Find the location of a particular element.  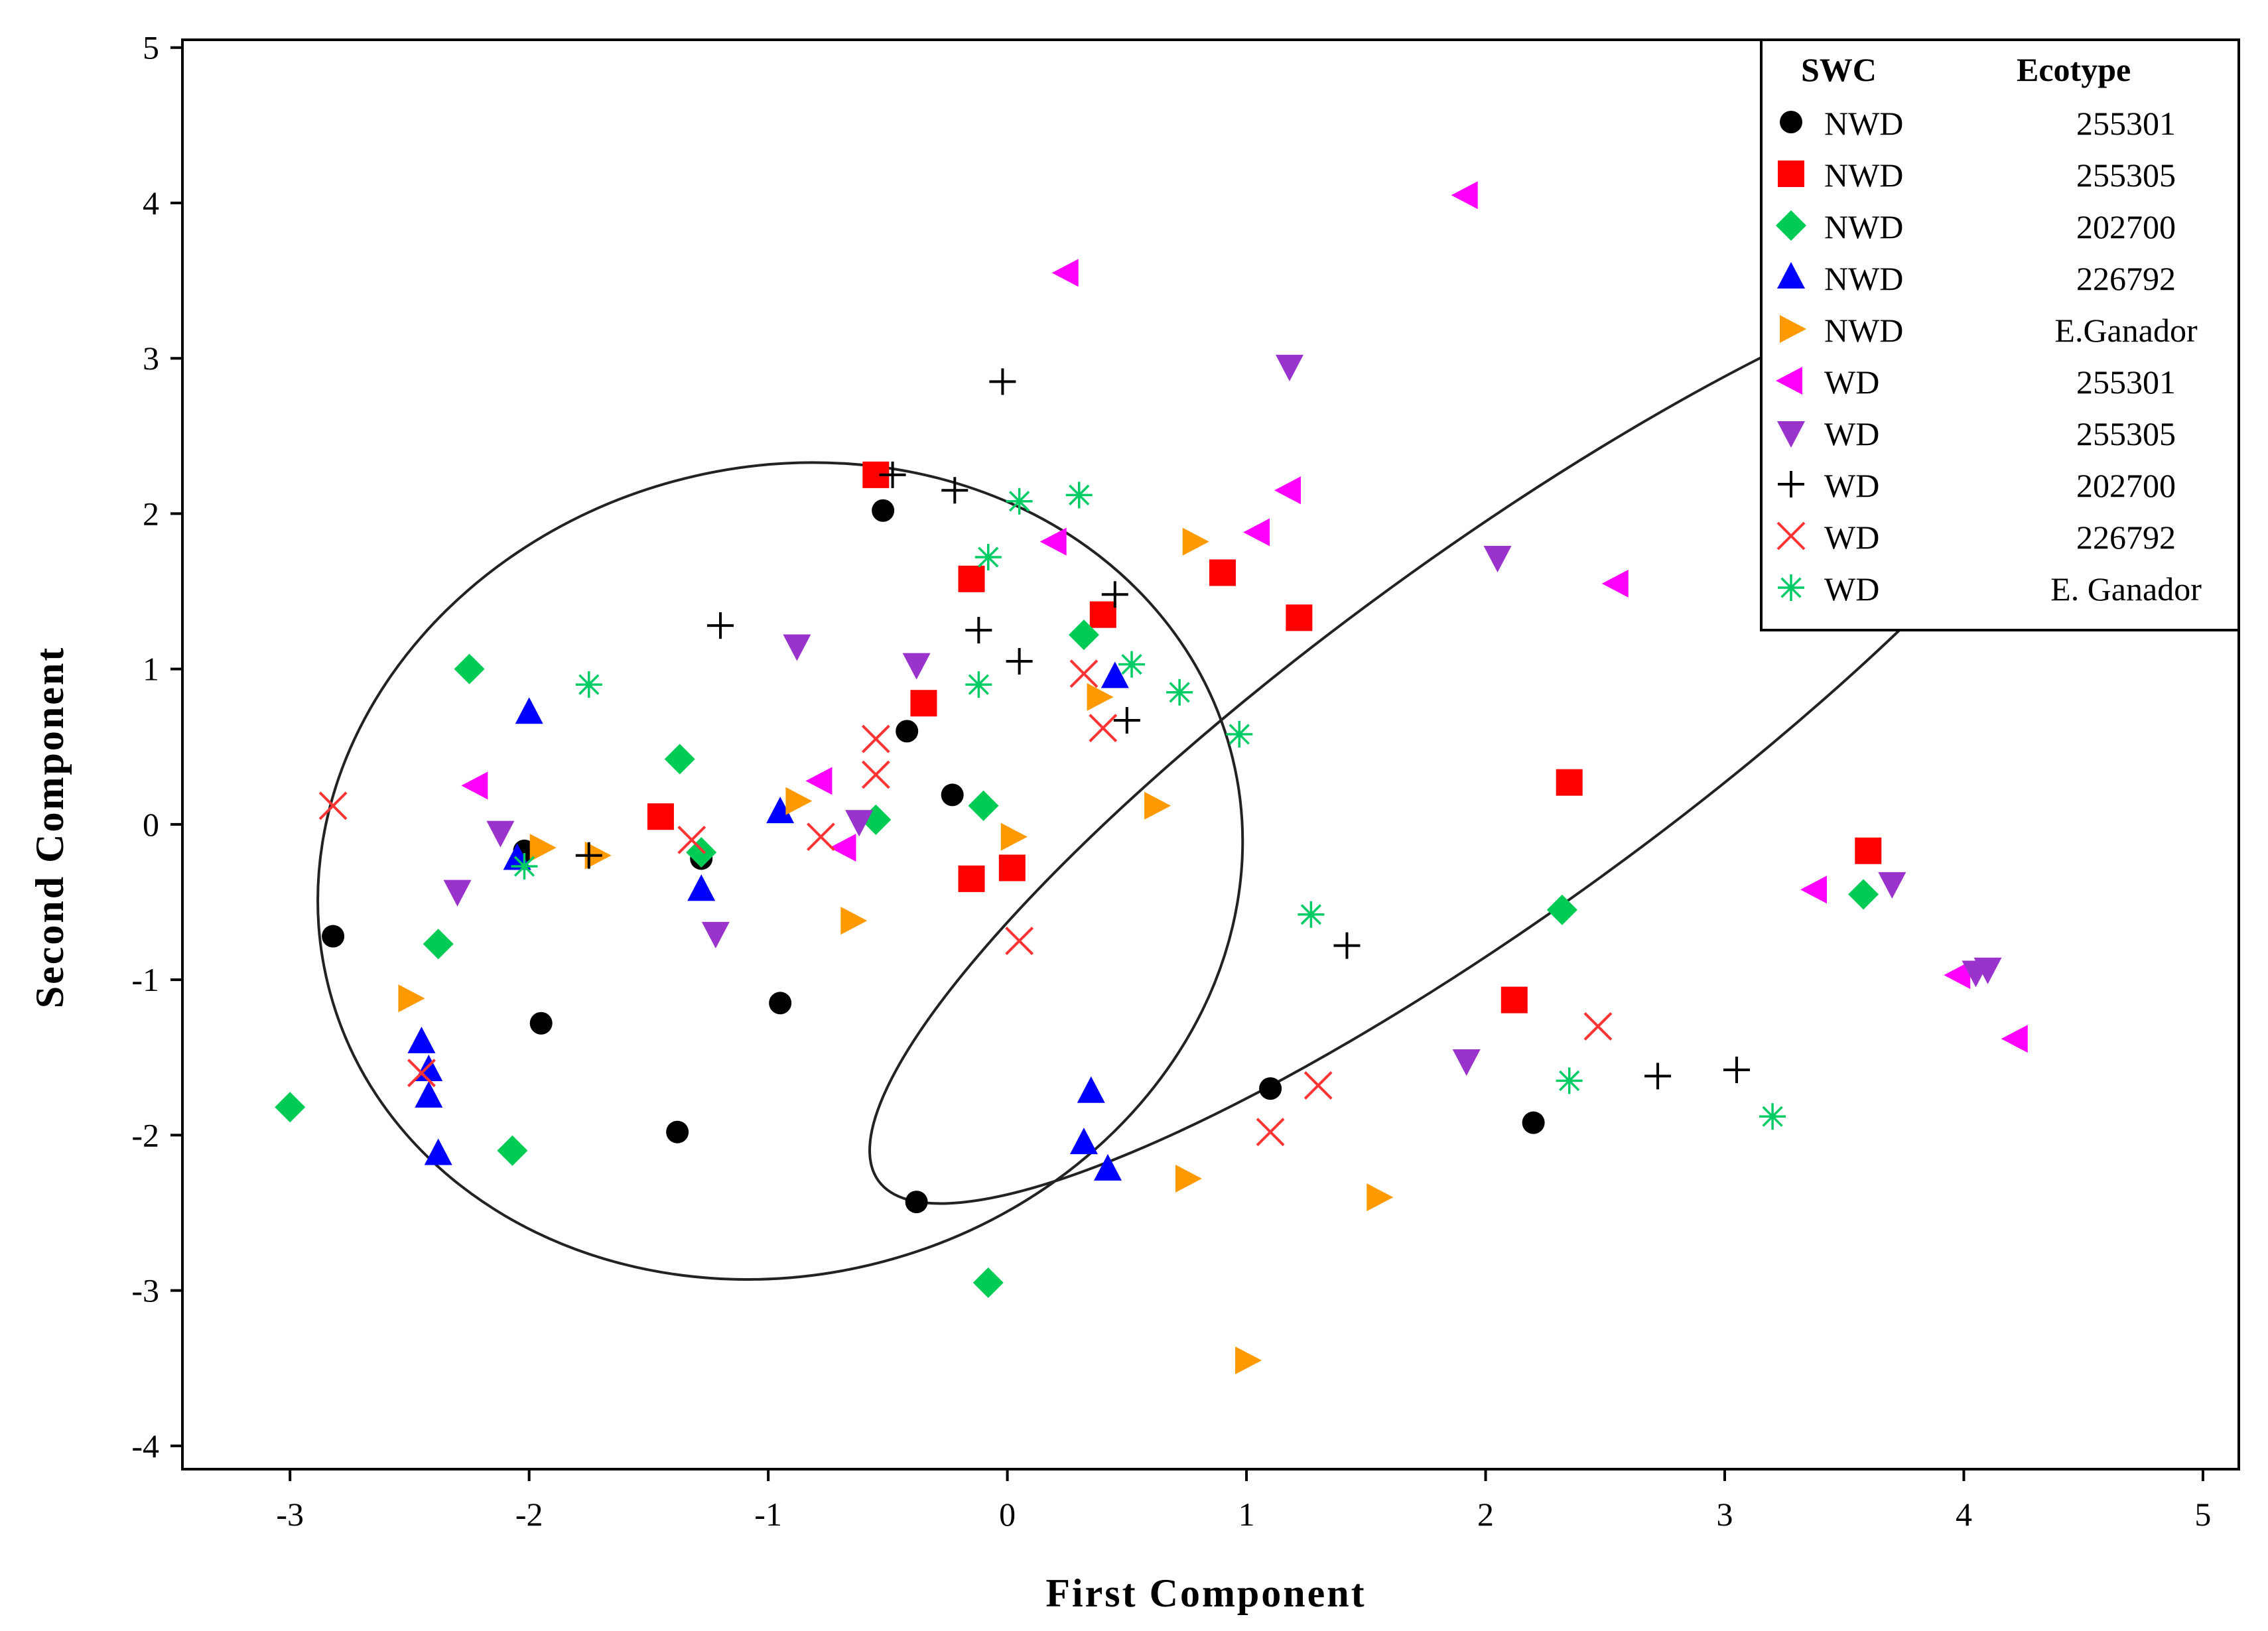

y-tick-label: -1 is located at coordinates (145, 979).